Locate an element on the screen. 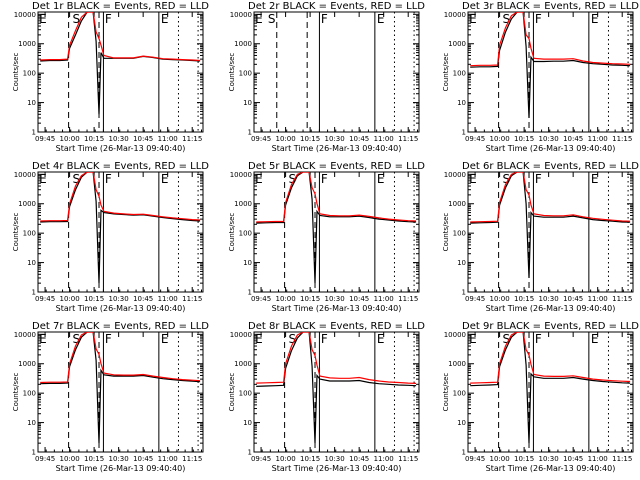 This screenshot has width=640, height=480. chart-title: Det 6r BLACK = Events, RED = LLD is located at coordinates (550, 166).